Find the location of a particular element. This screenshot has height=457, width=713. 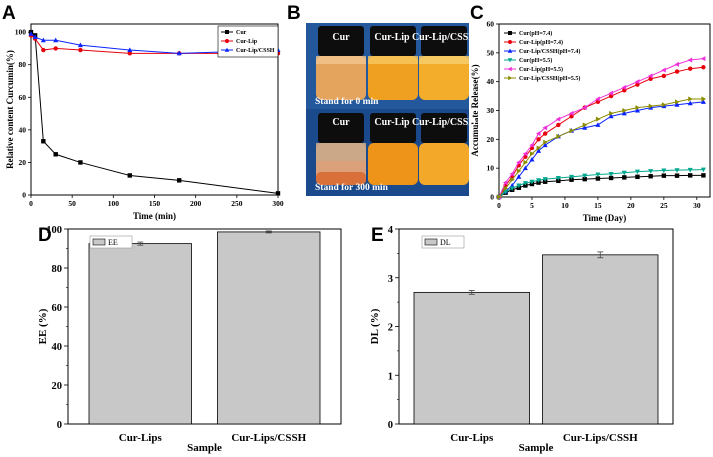

vial-cur-lip-cssh-top is located at coordinates (444, 63).